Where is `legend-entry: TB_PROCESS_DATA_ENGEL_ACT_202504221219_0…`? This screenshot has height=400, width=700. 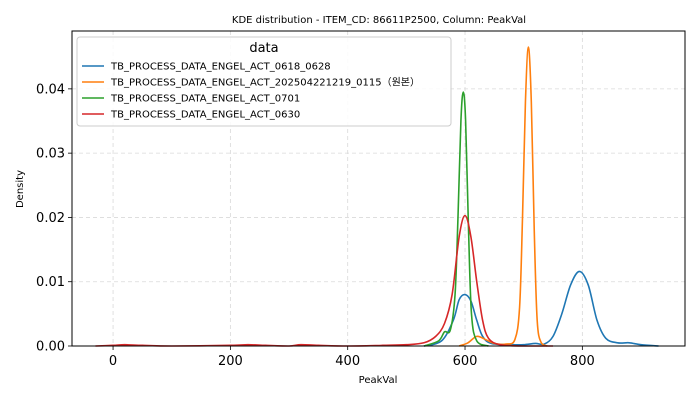
legend-entry: TB_PROCESS_DATA_ENGEL_ACT_202504221219_0… is located at coordinates (265, 83).